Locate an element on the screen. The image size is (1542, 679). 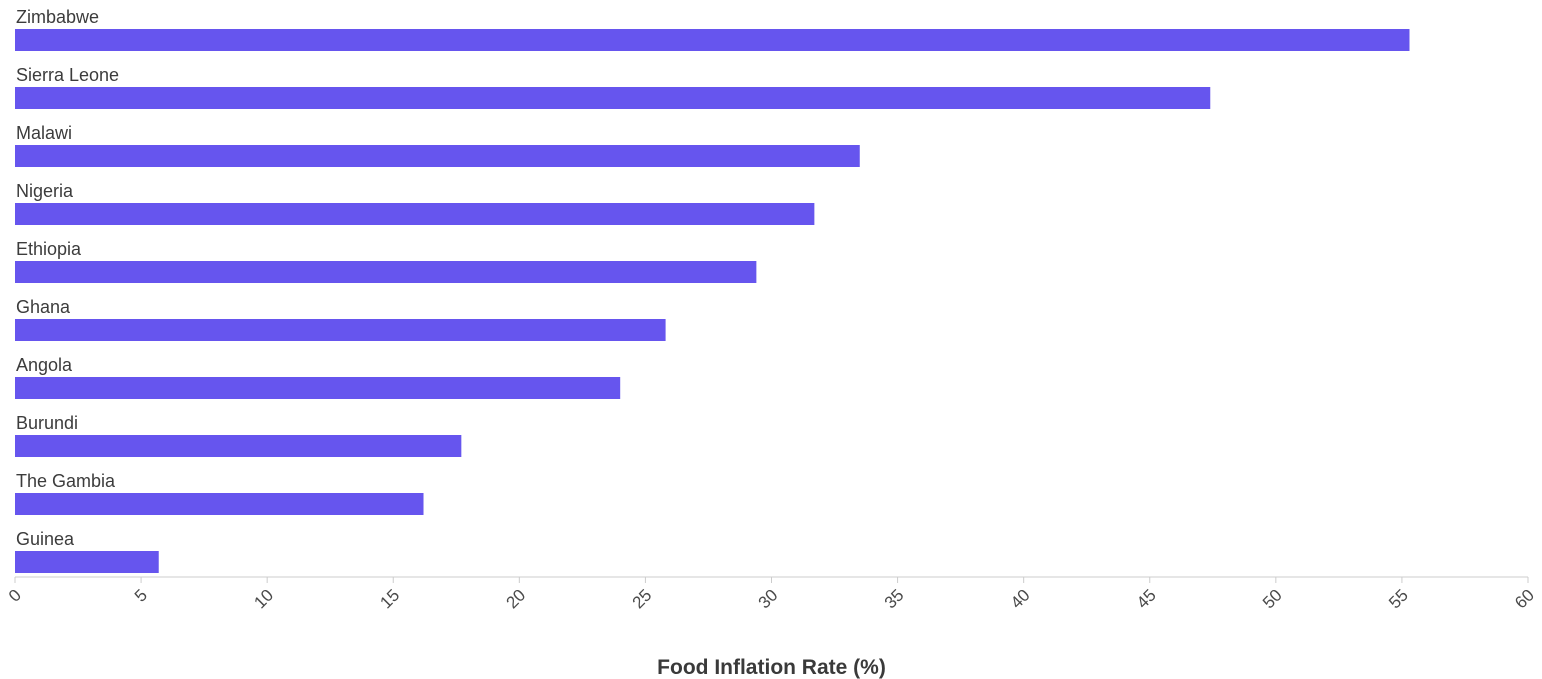
x-tick-label: 20 is located at coordinates (516, 599).